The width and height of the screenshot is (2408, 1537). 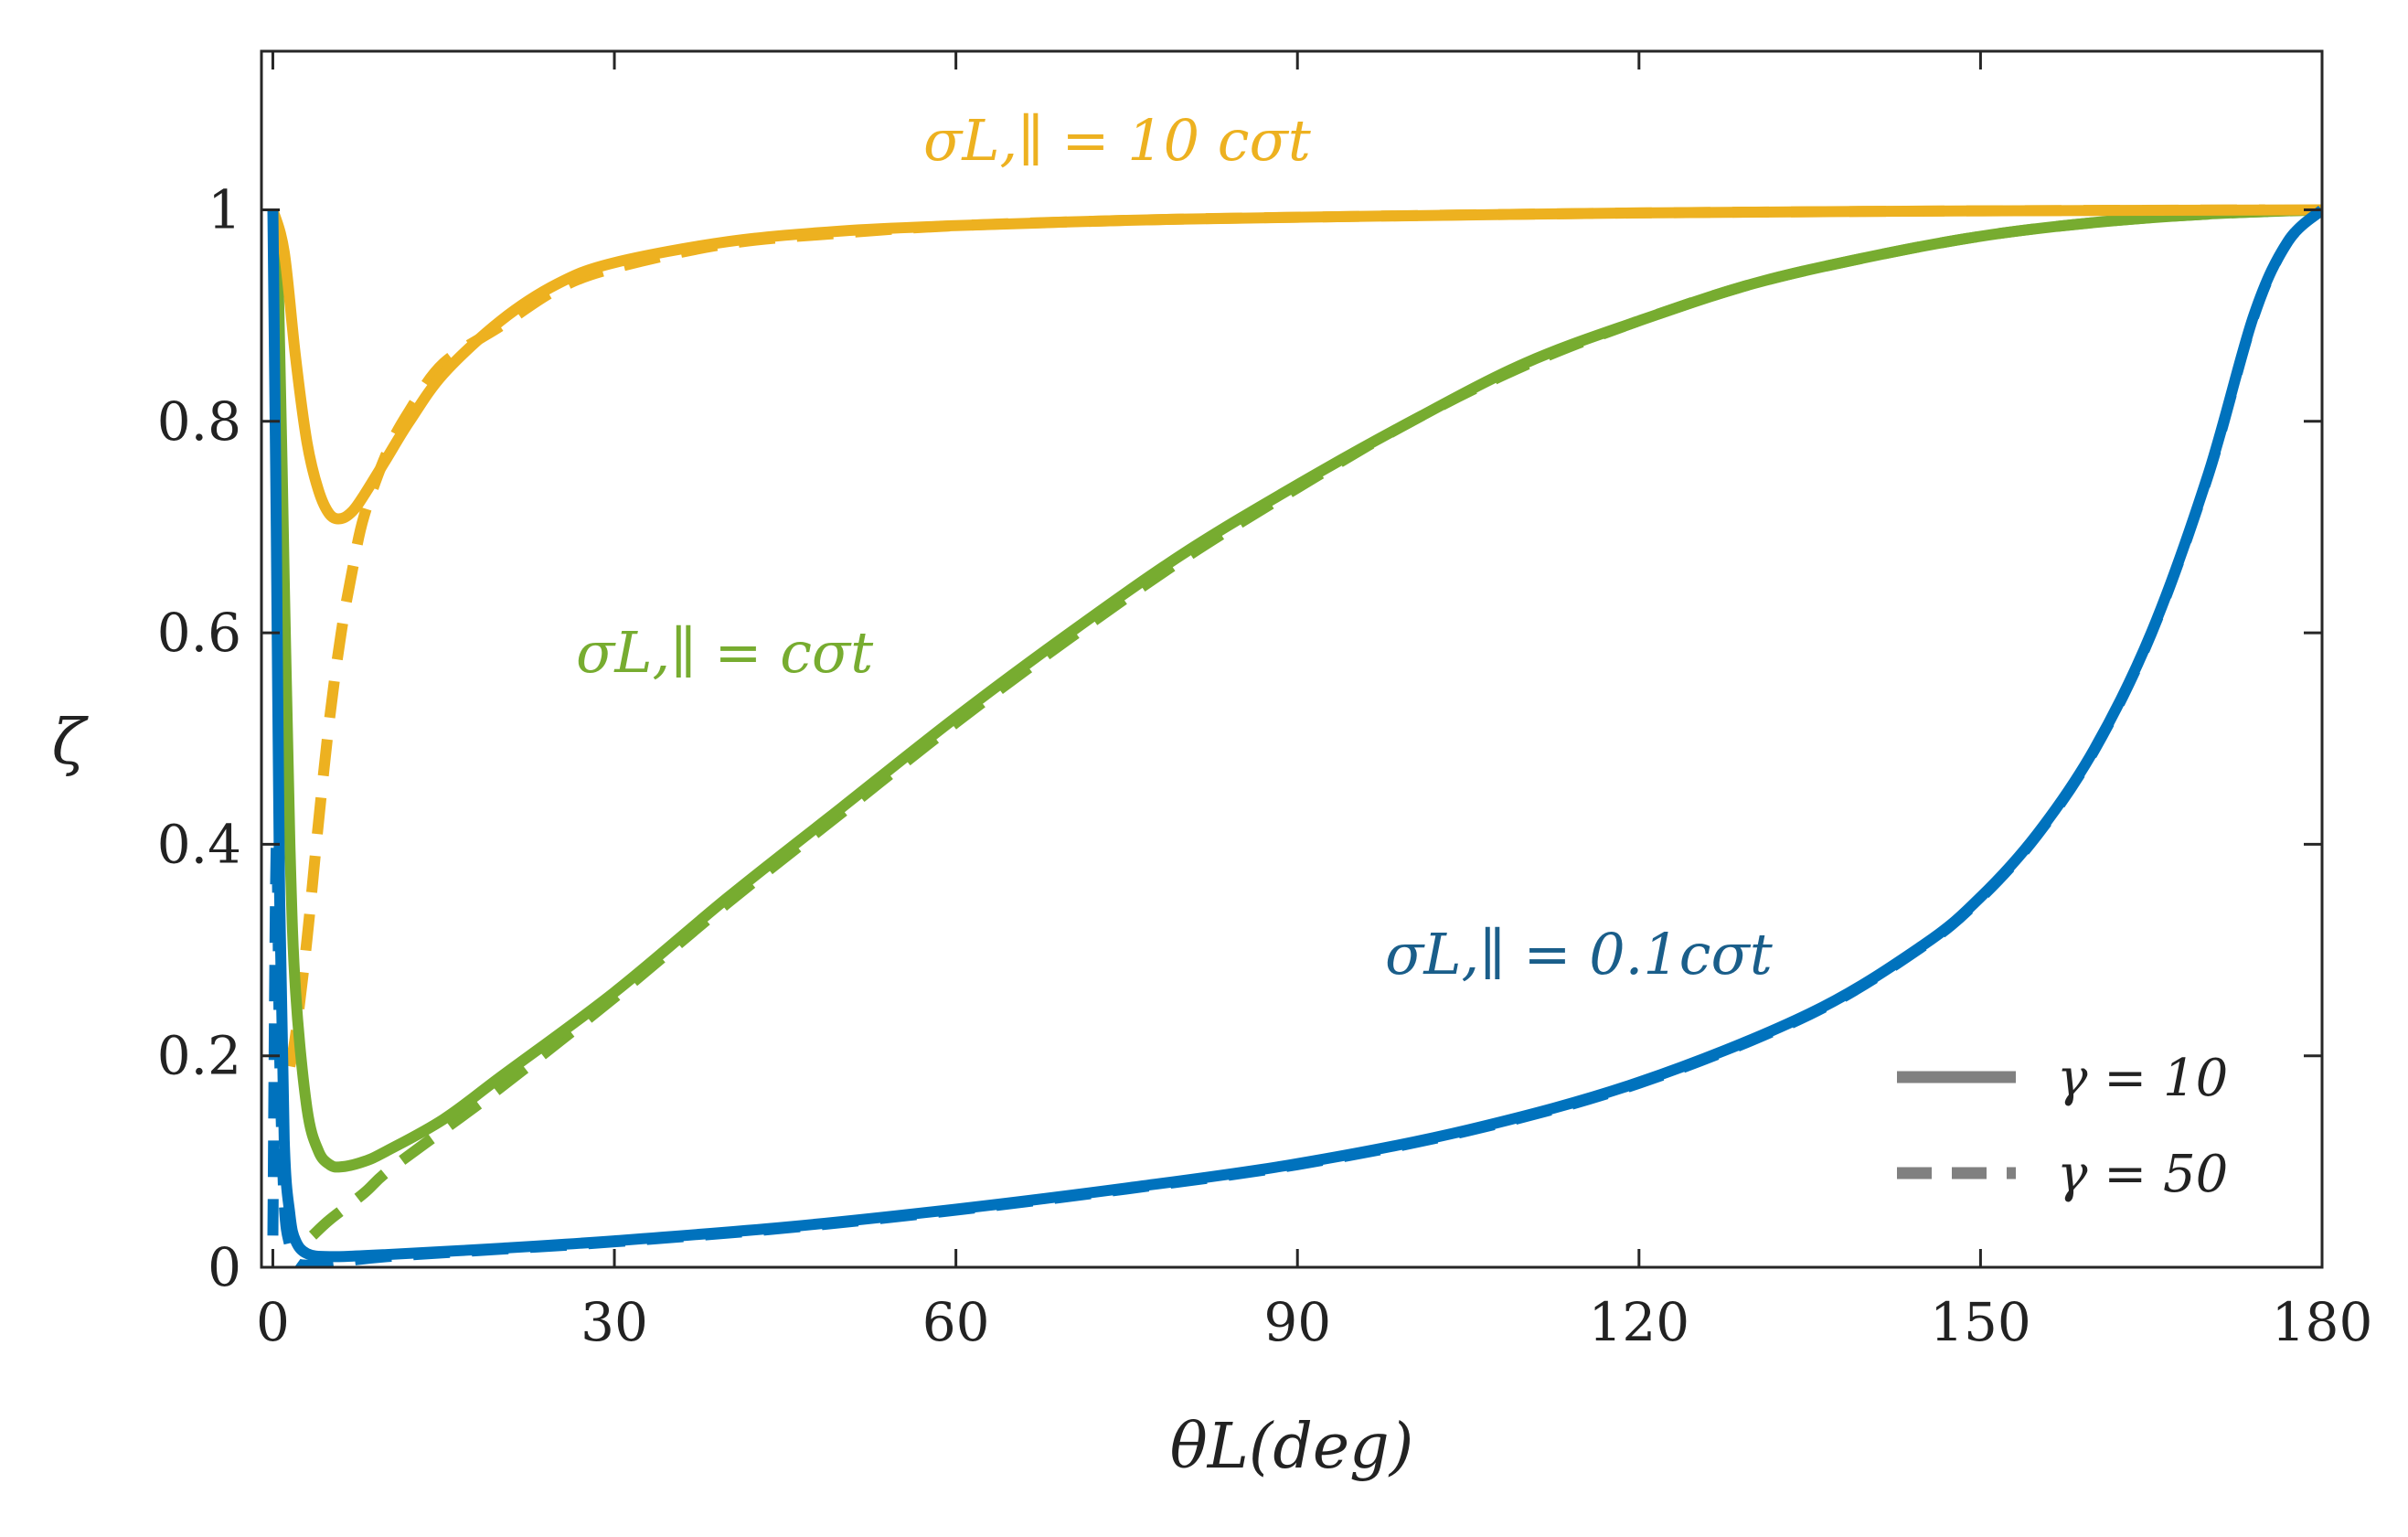 I want to click on x-tick-label-0: 0, so click(x=273, y=1322).